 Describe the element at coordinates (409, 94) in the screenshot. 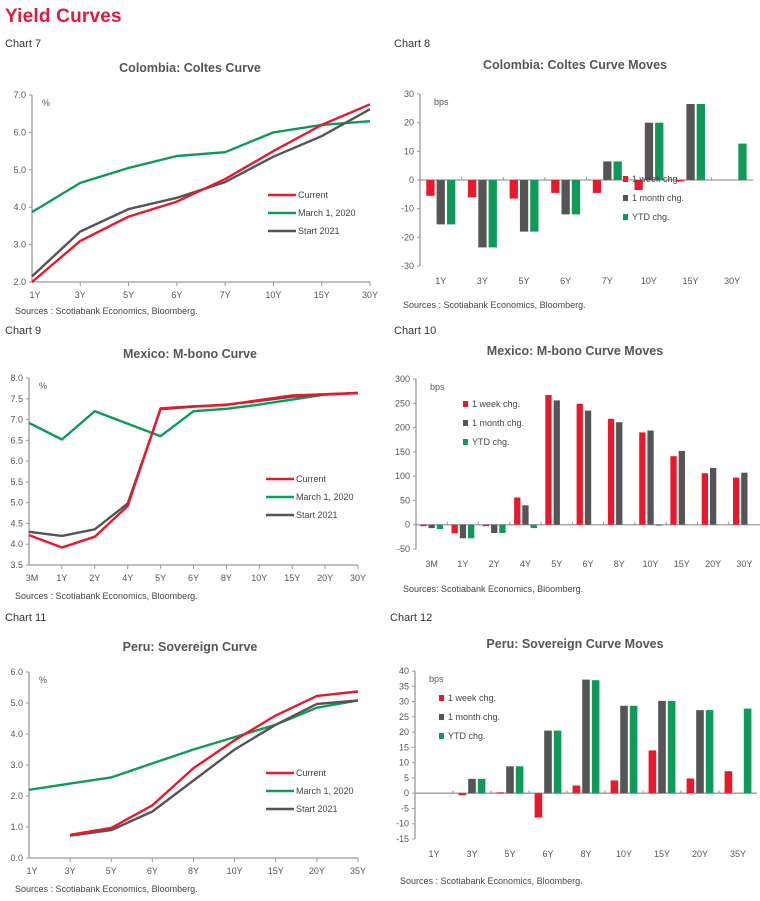

I see `y-tick-label: 30` at that location.